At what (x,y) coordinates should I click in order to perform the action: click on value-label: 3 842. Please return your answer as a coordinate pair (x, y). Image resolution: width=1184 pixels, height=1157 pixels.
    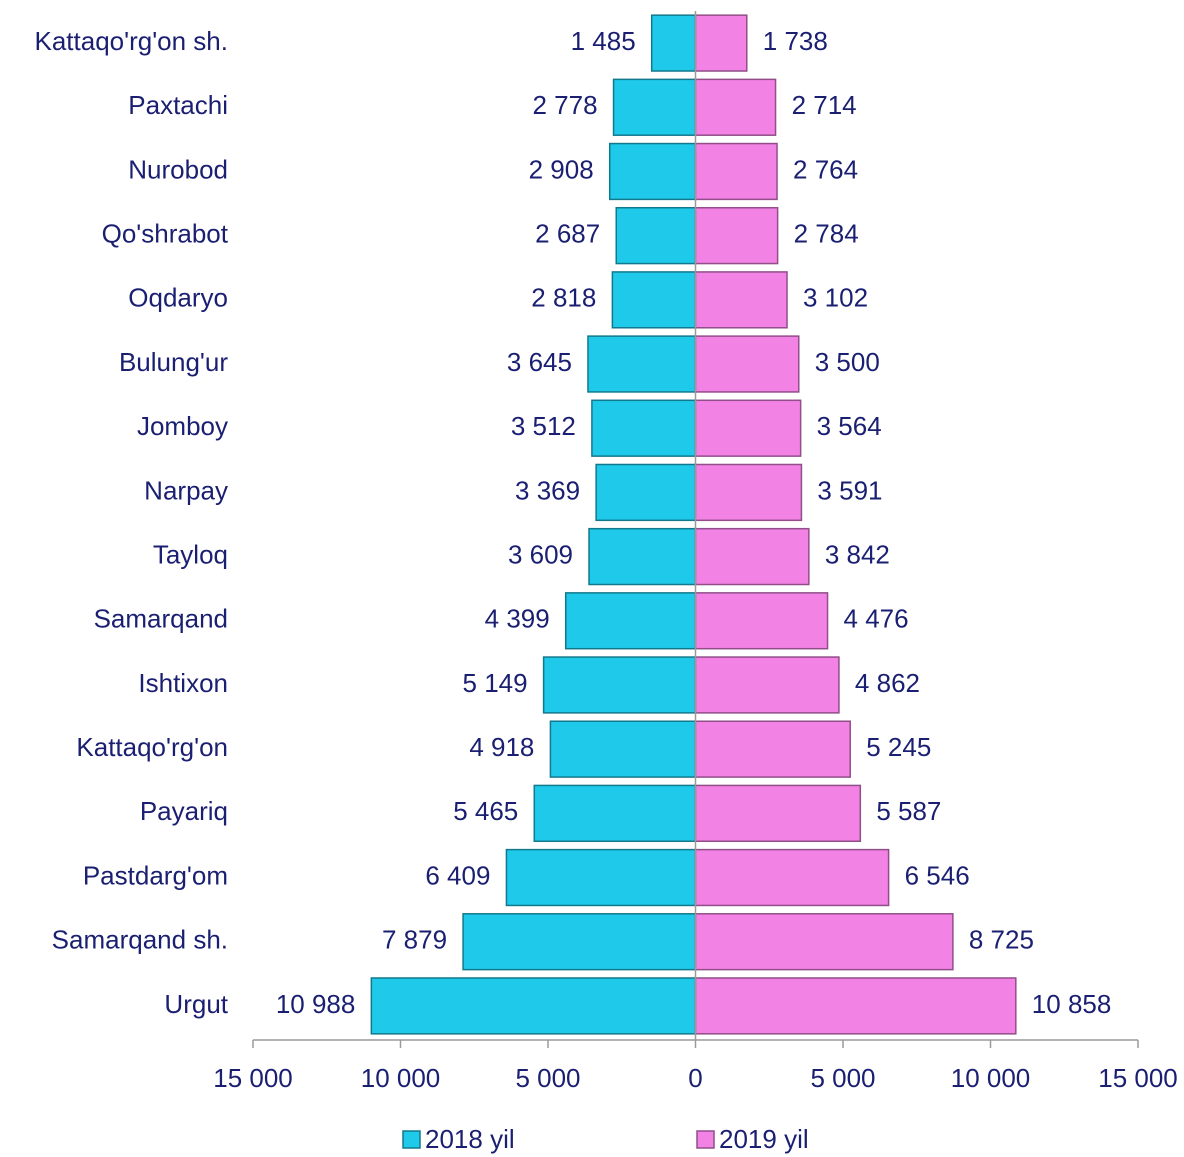
    Looking at the image, I should click on (857, 554).